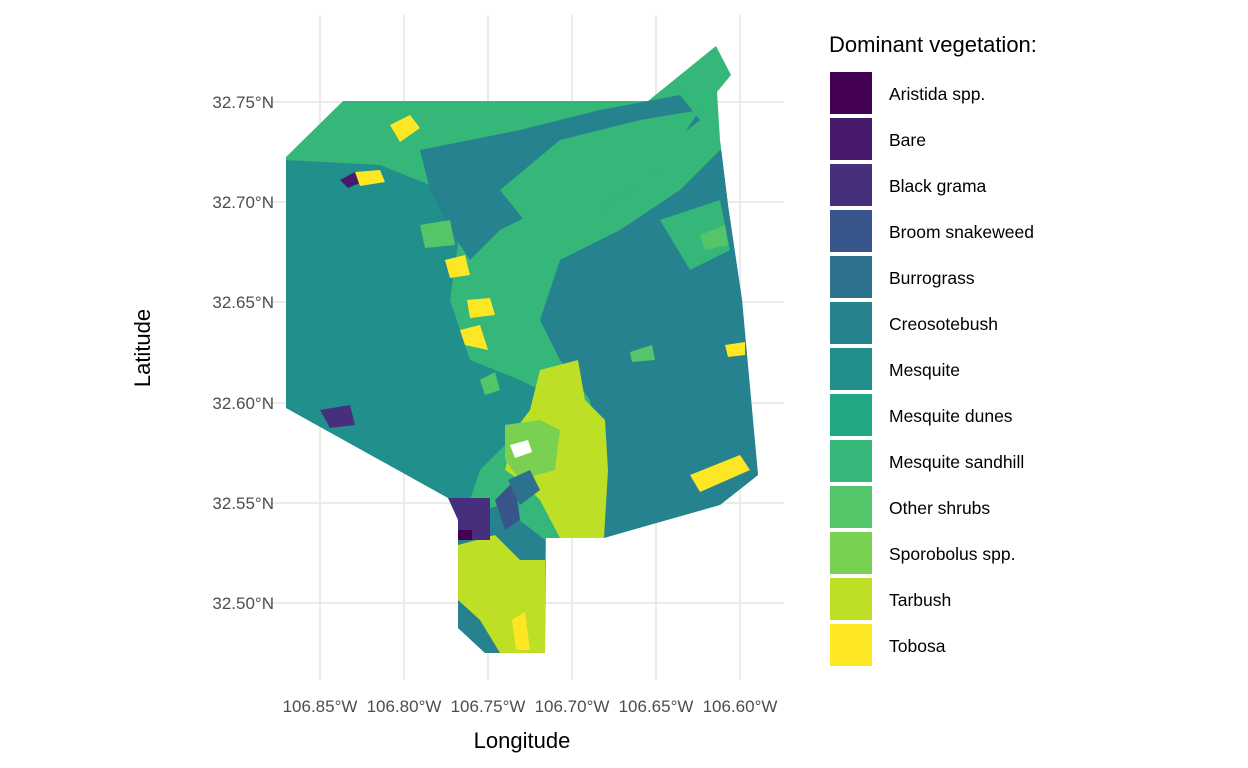 The image size is (1248, 768). What do you see at coordinates (521, 449) in the screenshot?
I see `no-data-gap` at bounding box center [521, 449].